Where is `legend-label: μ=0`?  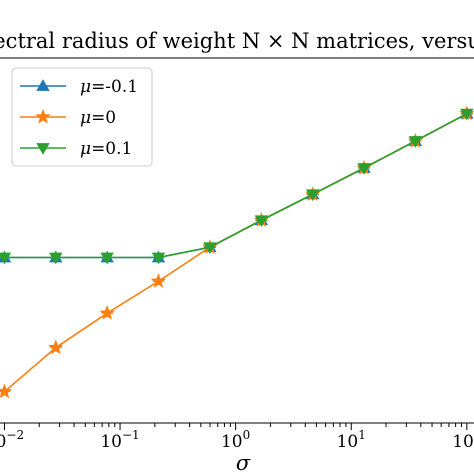
legend-label: μ=0 is located at coordinates (98, 118).